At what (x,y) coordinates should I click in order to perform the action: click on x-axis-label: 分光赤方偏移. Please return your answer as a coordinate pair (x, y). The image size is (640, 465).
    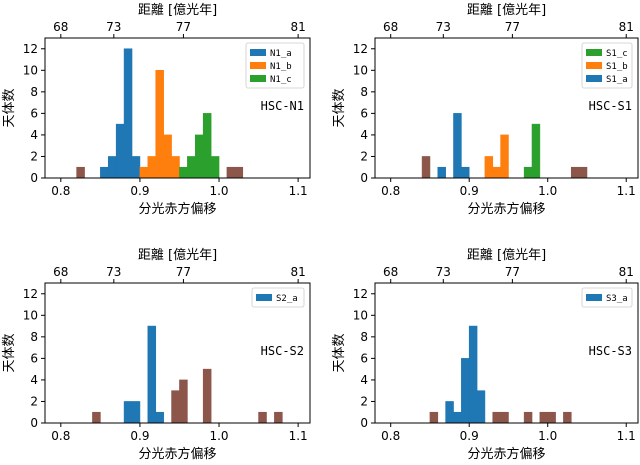
    Looking at the image, I should click on (177, 209).